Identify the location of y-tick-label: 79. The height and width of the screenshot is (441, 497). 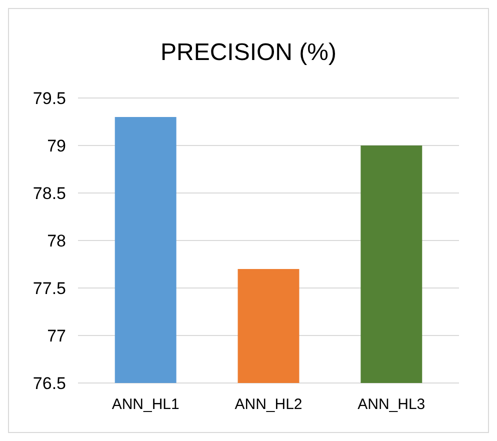
(56, 146).